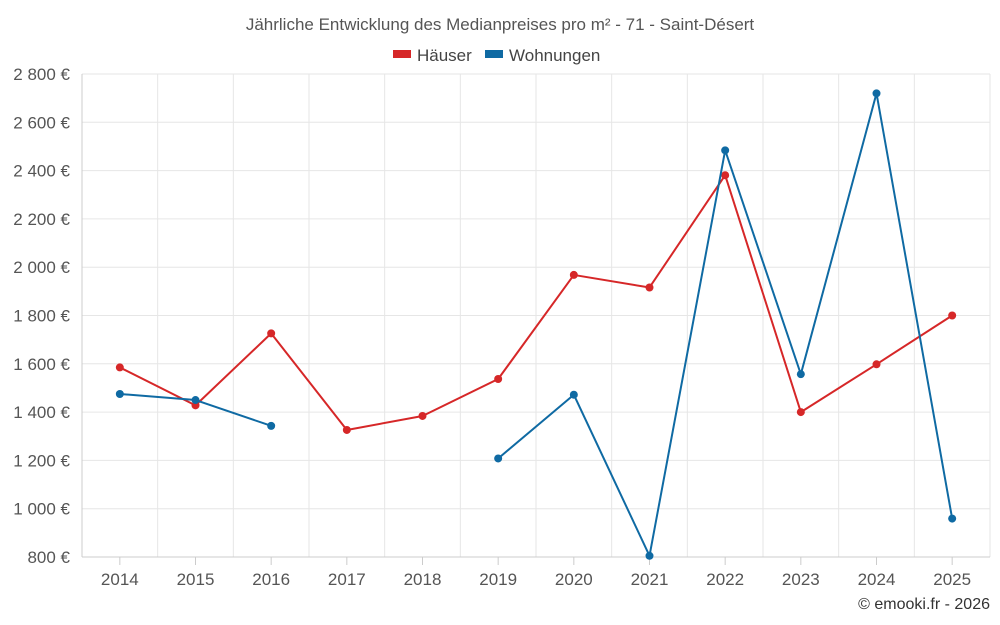 Image resolution: width=1000 pixels, height=625 pixels. Describe the element at coordinates (952, 315) in the screenshot. I see `data-point-hauser-2025` at that location.